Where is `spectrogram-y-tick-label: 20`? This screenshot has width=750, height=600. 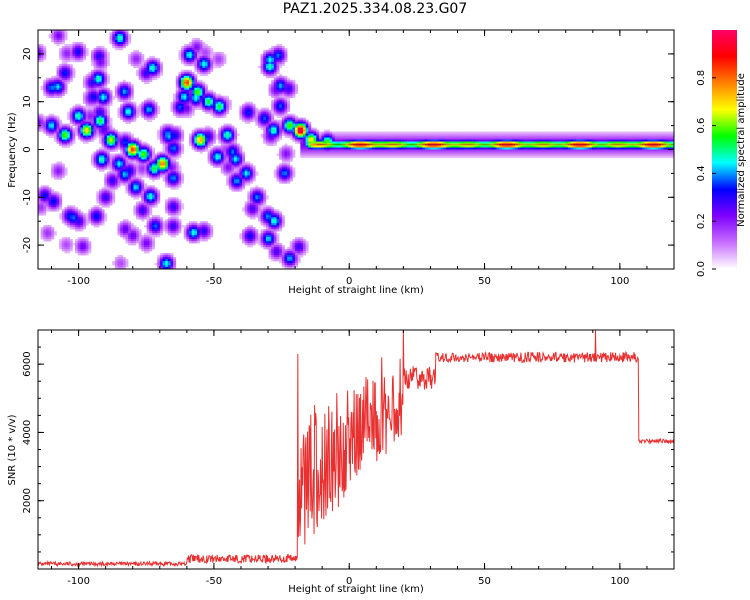
spectrogram-y-tick-label: 20 is located at coordinates (27, 54).